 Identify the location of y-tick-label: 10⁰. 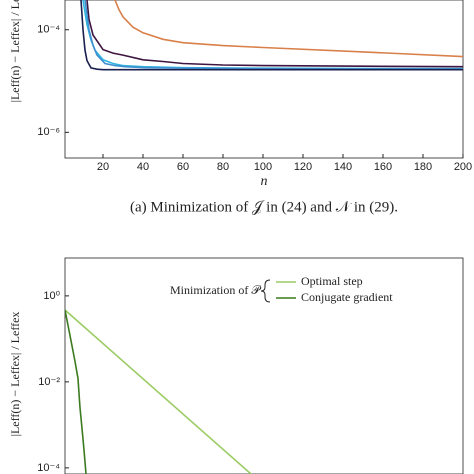
(51, 296).